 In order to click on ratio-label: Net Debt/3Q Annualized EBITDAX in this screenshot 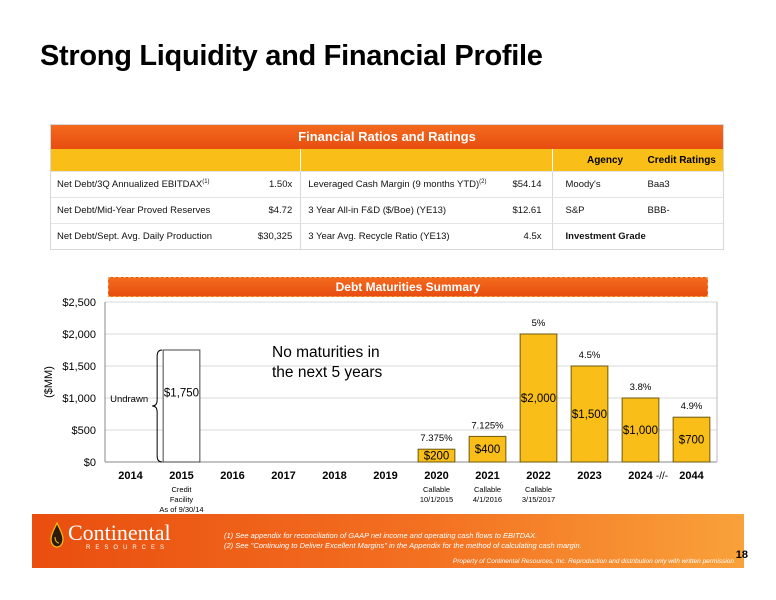, I will do `click(130, 185)`.